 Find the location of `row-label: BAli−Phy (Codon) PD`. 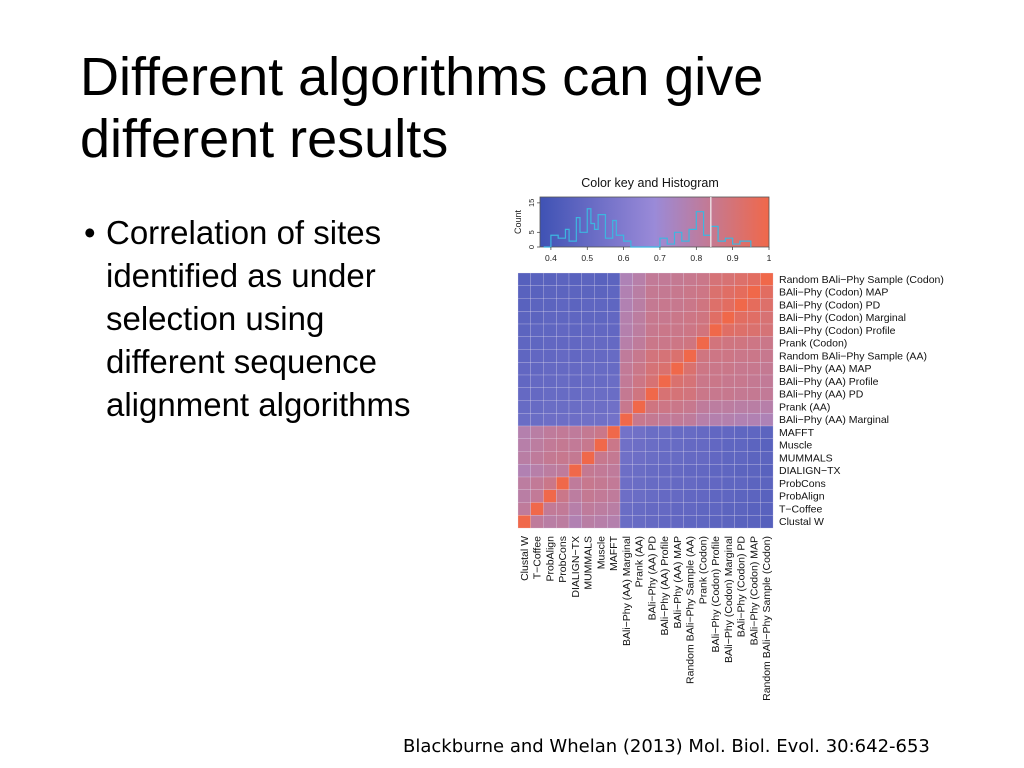

row-label: BAli−Phy (Codon) PD is located at coordinates (830, 305).